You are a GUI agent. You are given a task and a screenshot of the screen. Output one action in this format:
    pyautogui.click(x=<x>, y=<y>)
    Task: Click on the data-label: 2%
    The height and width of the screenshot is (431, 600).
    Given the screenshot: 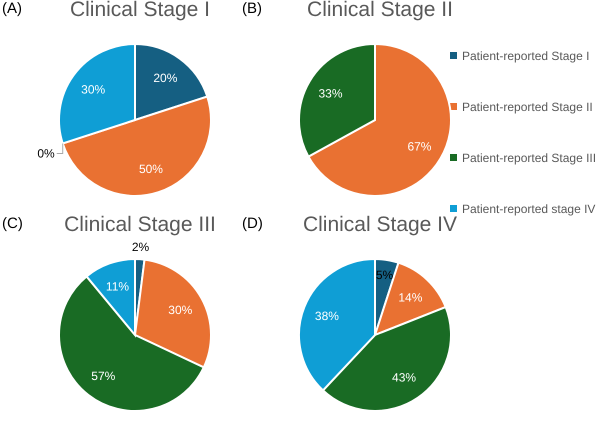 What is the action you would take?
    pyautogui.click(x=141, y=247)
    